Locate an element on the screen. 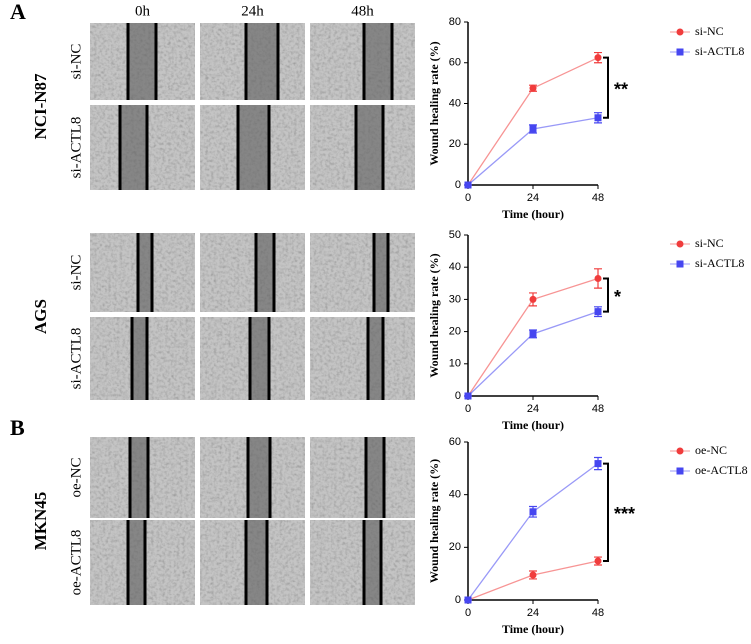  y-tick-label: 50 is located at coordinates (455, 235).